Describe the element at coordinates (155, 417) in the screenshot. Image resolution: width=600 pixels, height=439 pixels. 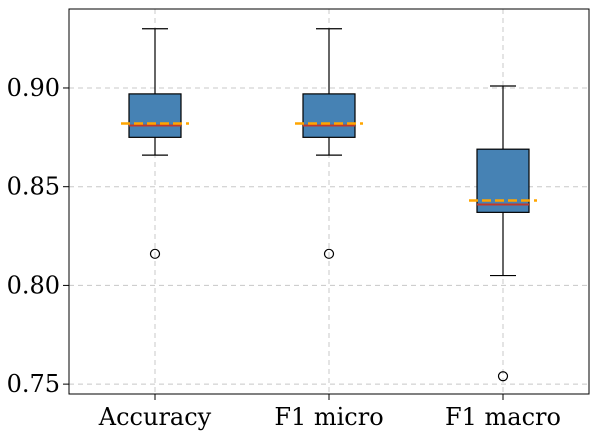
I see `x-tick-label: Accuracy` at that location.